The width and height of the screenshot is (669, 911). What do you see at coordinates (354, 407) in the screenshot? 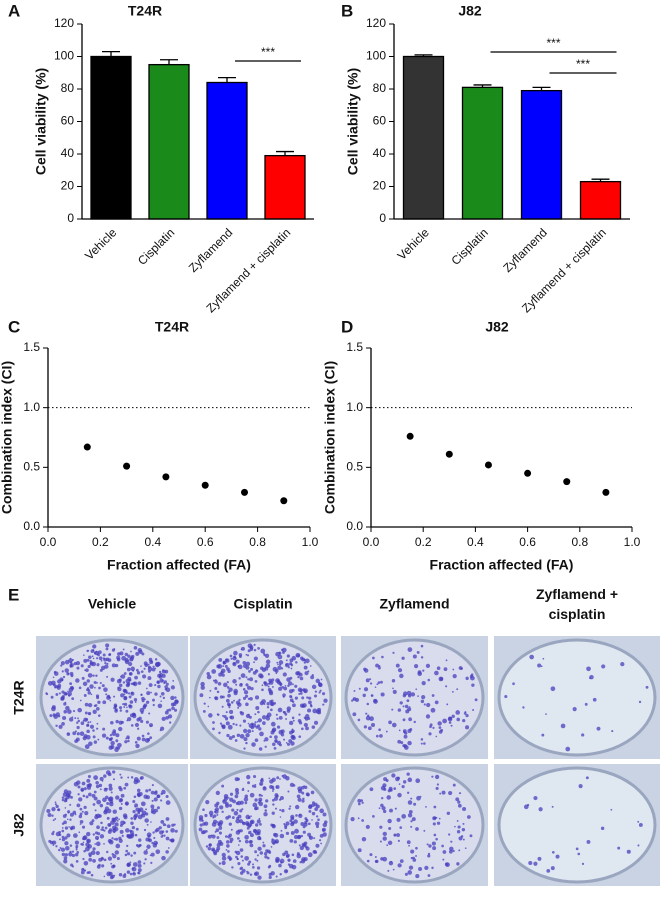
I see `y-tick-label: 1.0` at bounding box center [354, 407].